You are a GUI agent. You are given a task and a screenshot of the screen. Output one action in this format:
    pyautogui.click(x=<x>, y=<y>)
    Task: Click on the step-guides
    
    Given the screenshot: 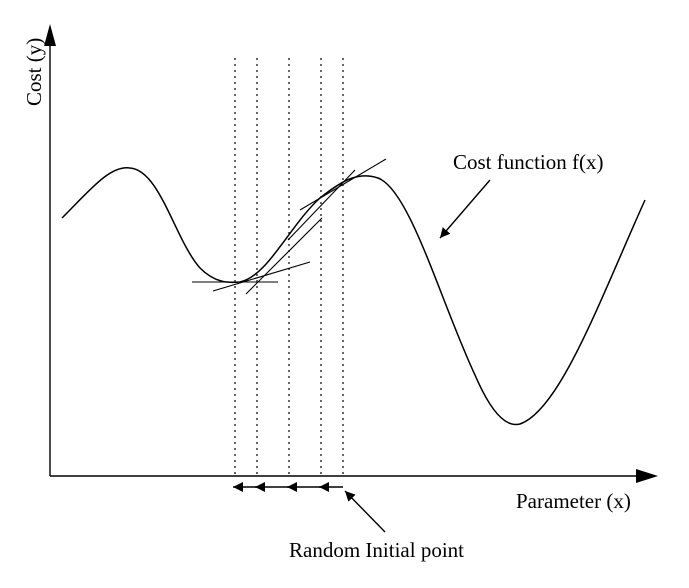 What is the action you would take?
    pyautogui.click(x=289, y=266)
    